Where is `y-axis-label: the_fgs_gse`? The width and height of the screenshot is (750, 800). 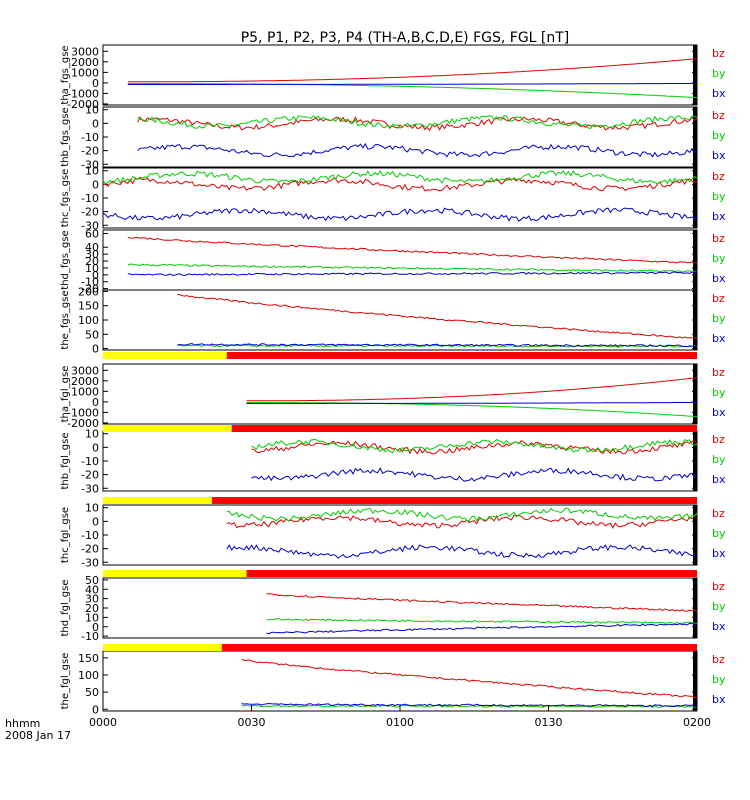
y-axis-label: the_fgs_gse is located at coordinates (65, 319).